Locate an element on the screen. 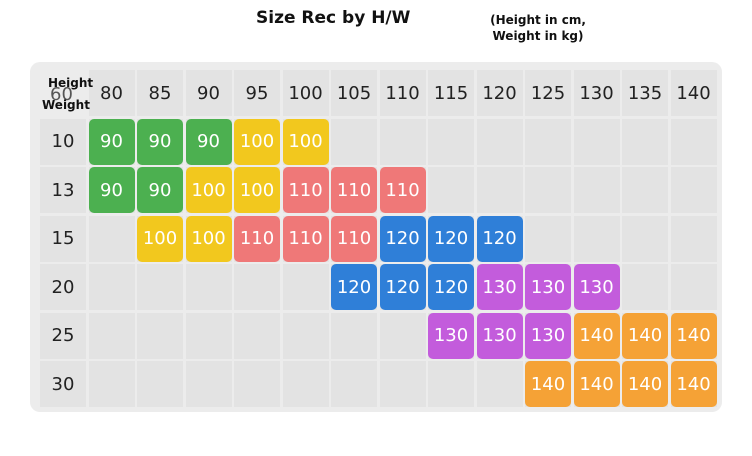  corner-weight-label: Weight is located at coordinates (66, 105).